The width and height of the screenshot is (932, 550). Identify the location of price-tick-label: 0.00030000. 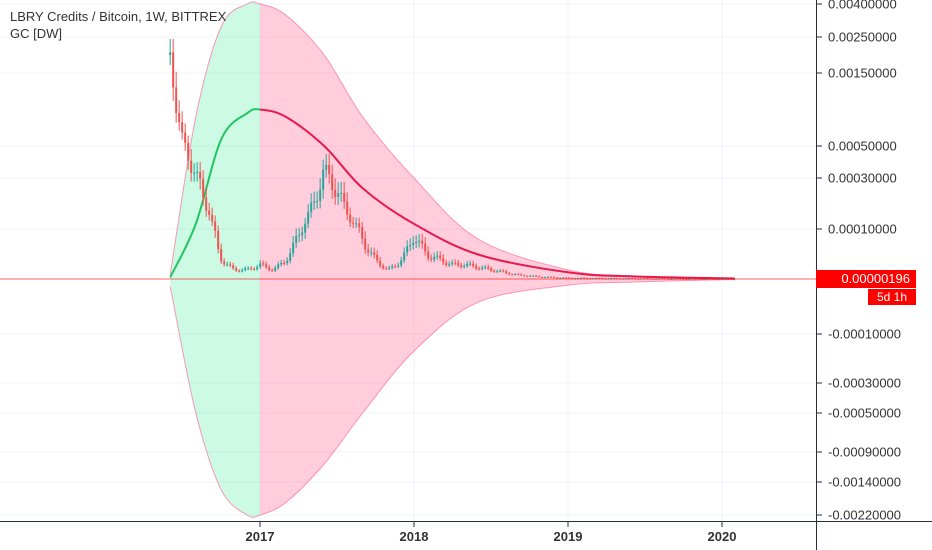
(862, 178).